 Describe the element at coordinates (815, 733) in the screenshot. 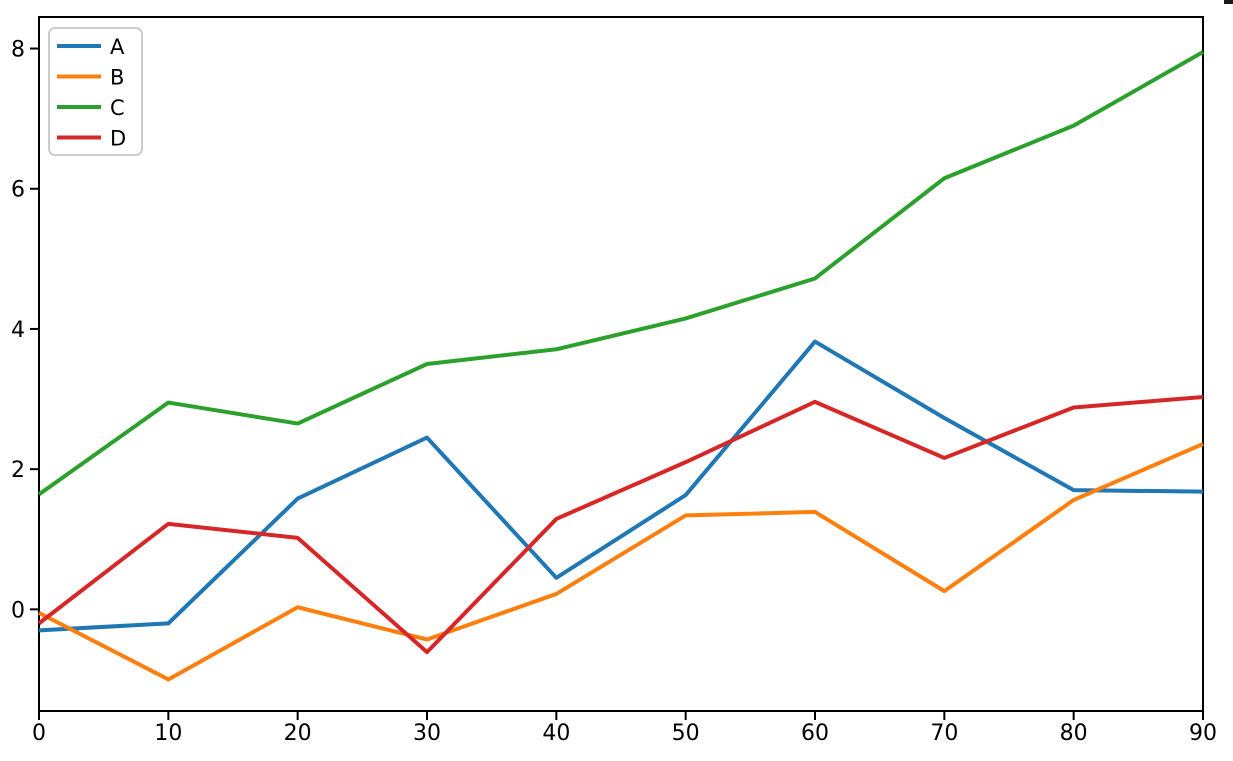

I see `x-tick-label-60: 60` at that location.